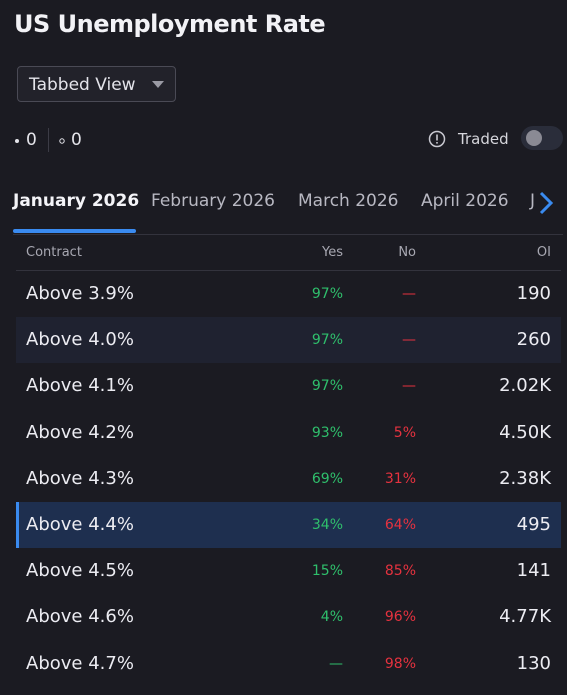 The image size is (567, 695). I want to click on table-row: Above 4.3% 69% 31% 2.38K, so click(288, 479).